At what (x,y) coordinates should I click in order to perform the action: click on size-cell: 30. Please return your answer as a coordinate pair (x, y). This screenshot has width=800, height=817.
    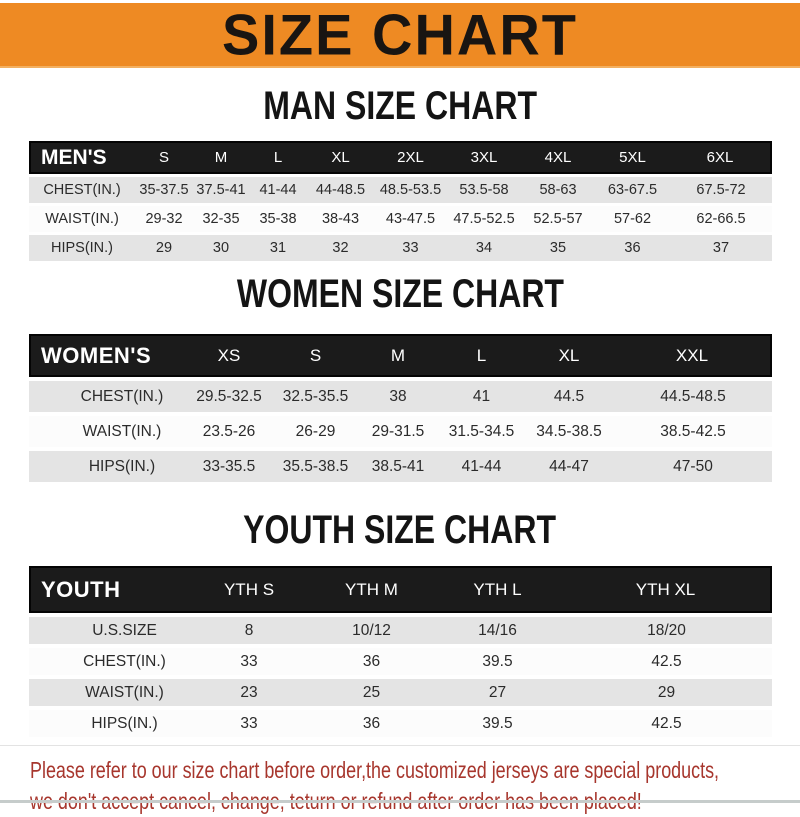
    Looking at the image, I should click on (221, 248).